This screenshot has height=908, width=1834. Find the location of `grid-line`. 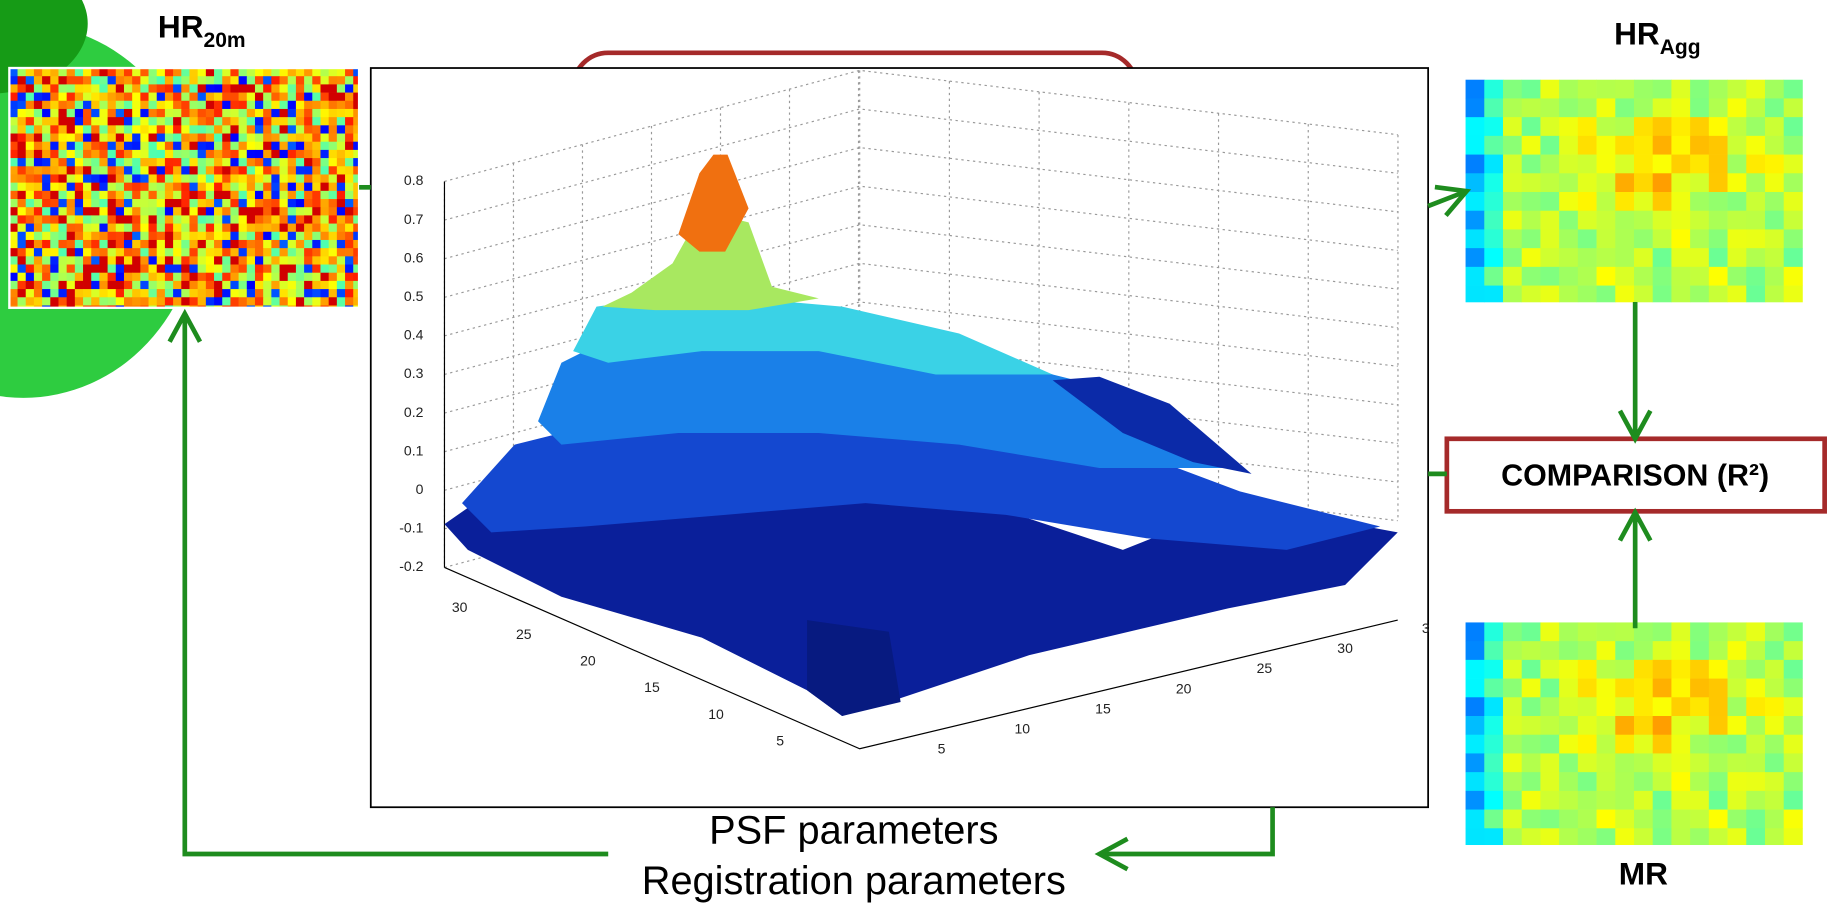

grid-line is located at coordinates (921, 164).